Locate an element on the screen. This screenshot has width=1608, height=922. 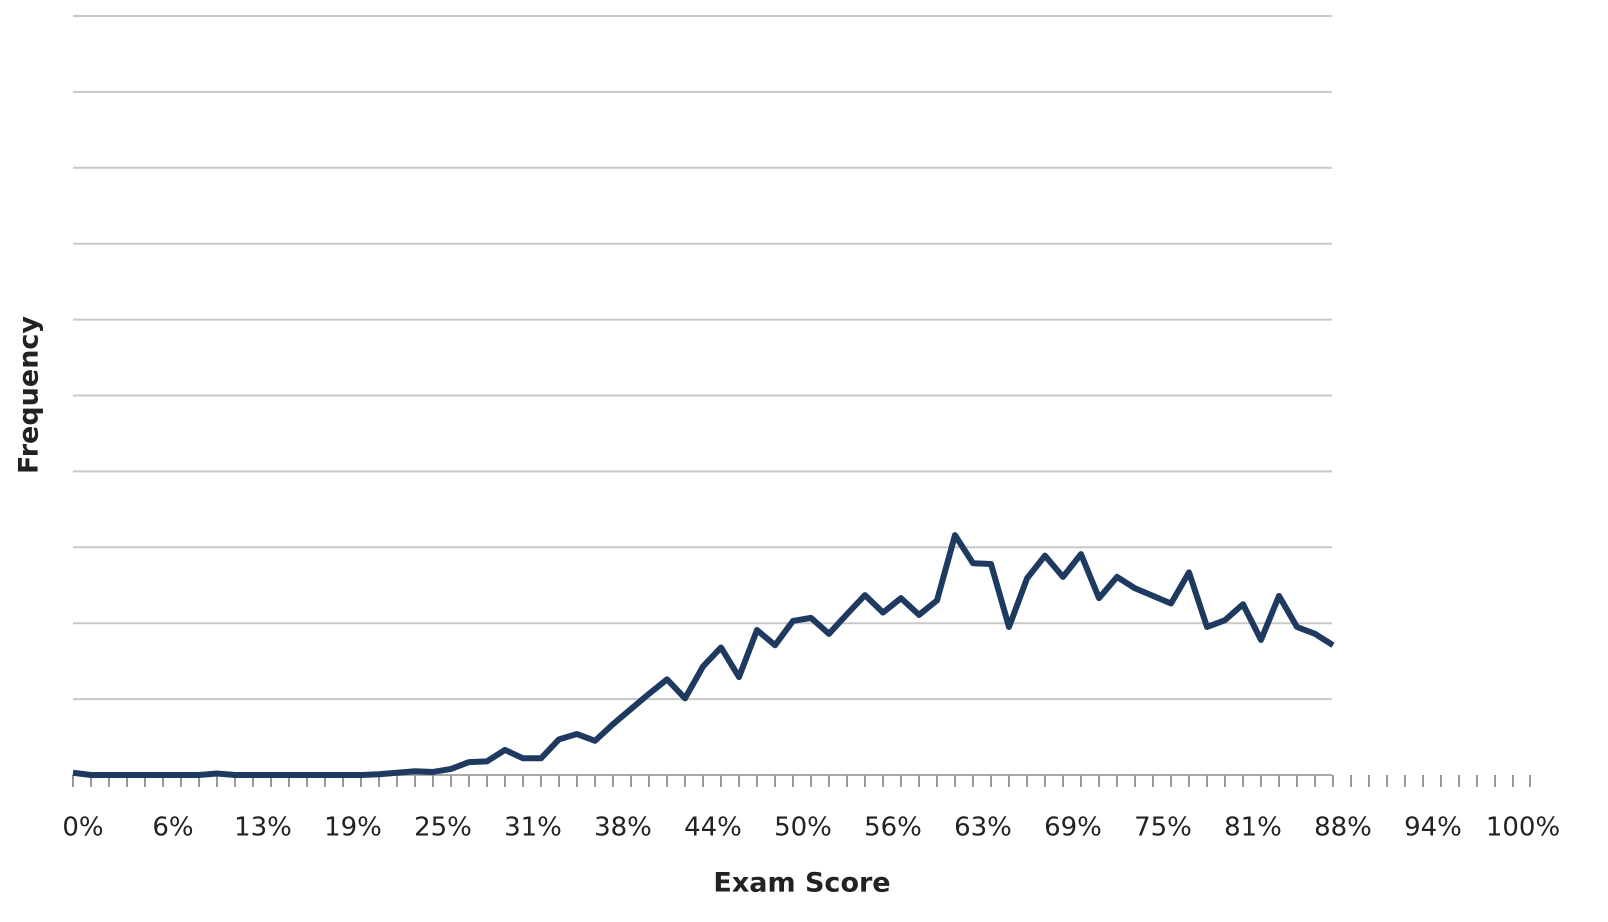
x-tick-label: 13% is located at coordinates (263, 828).